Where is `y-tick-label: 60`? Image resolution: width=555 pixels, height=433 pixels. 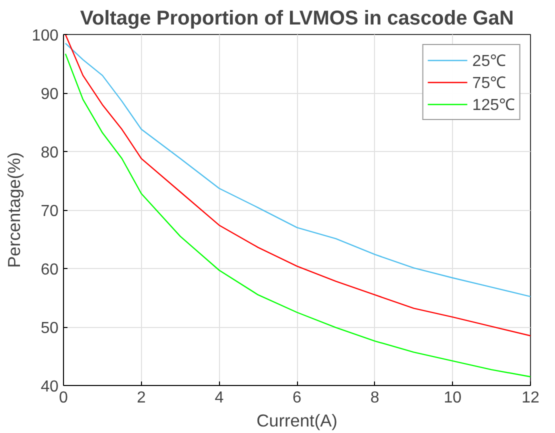
y-tick-label: 60 is located at coordinates (49, 270).